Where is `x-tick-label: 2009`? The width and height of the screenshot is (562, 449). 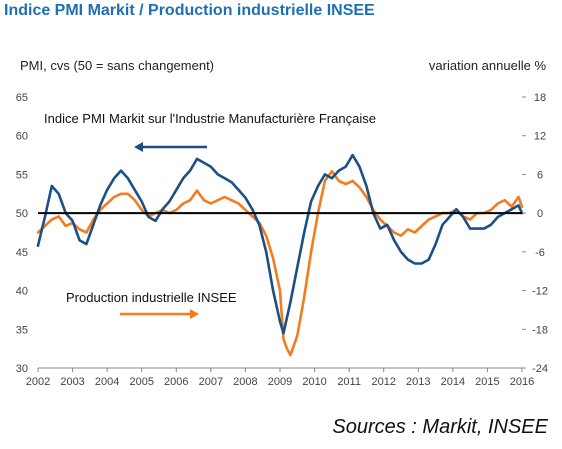 x-tick-label: 2009 is located at coordinates (280, 382).